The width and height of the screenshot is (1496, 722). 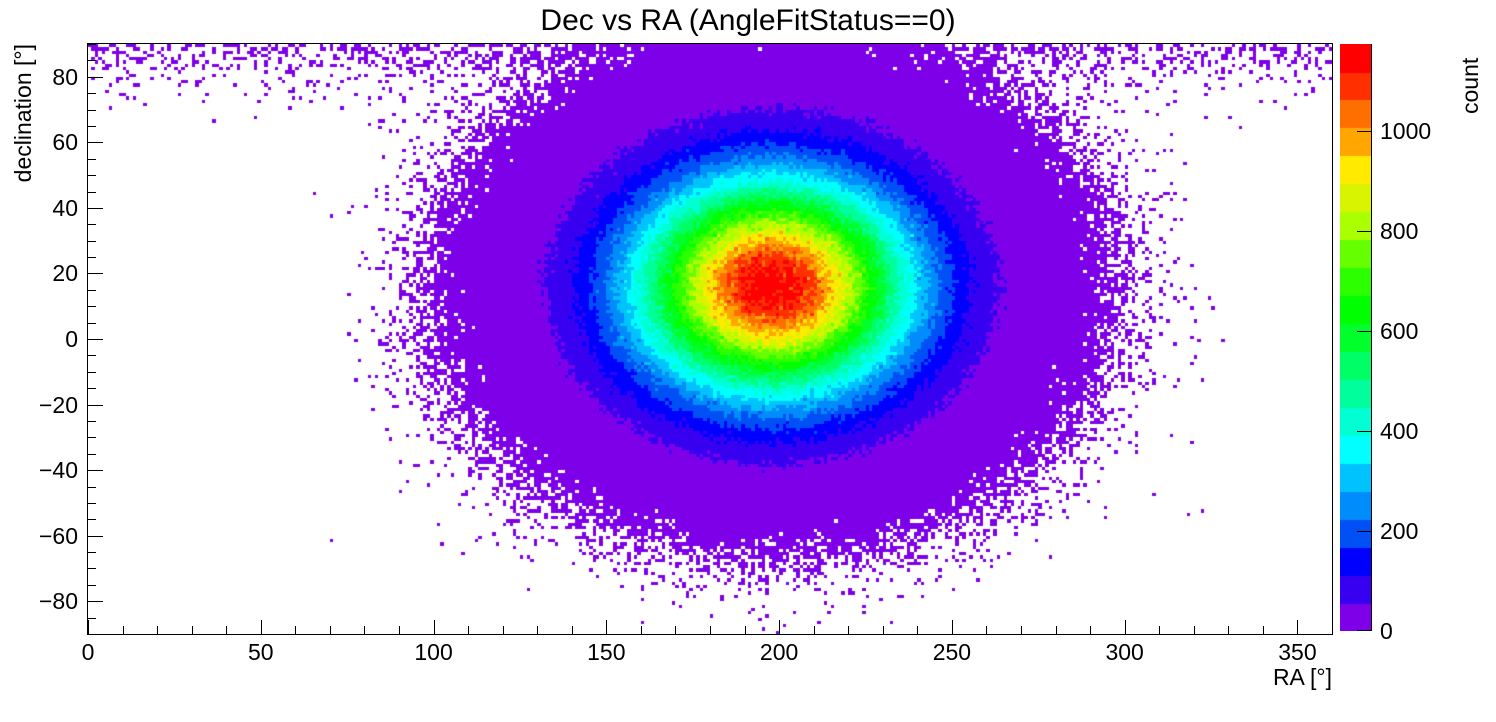 I want to click on y-tick-label: −40, so click(x=58, y=470).